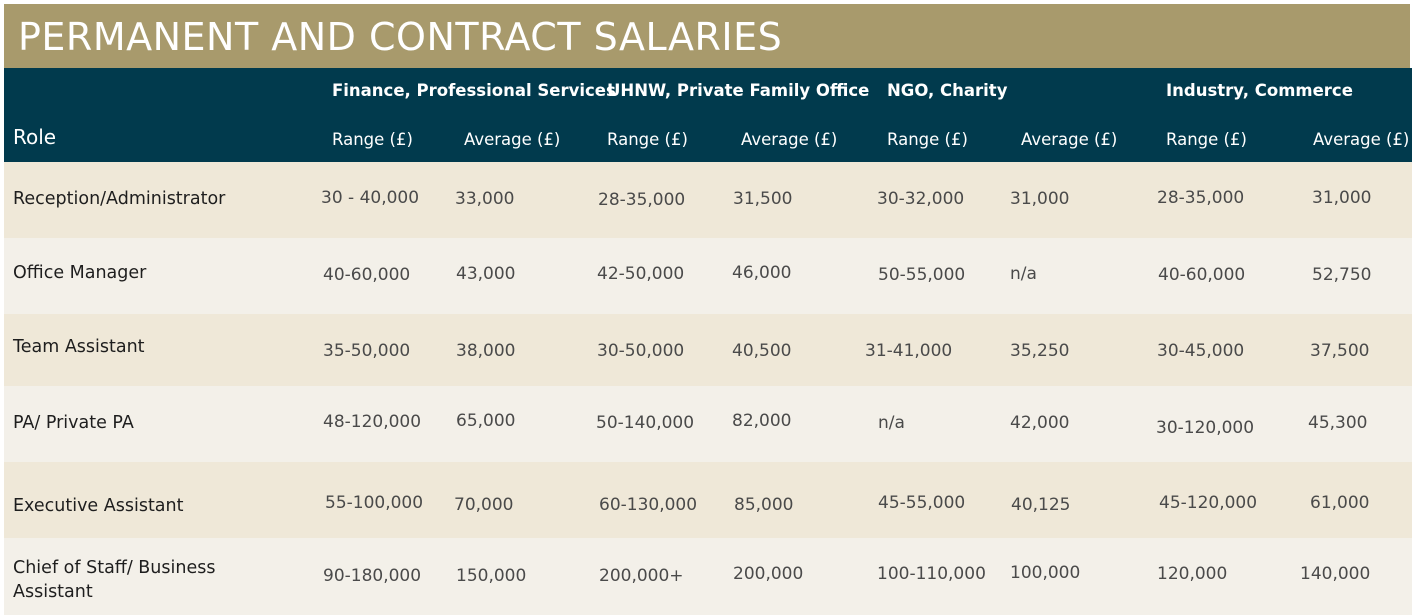 Image resolution: width=1412 pixels, height=615 pixels. I want to click on range-value: 30-45,000, so click(1201, 351).